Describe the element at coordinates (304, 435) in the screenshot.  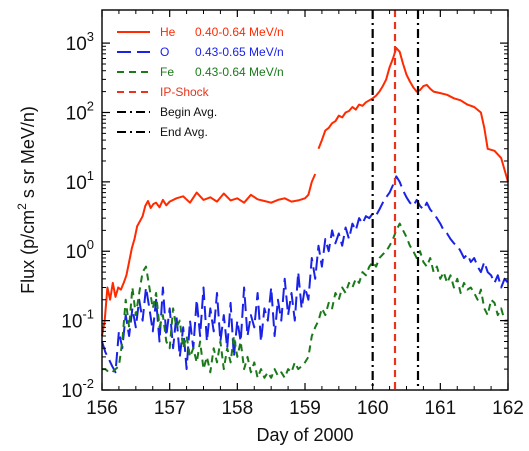
I see `x-axis-title: Day of 2000` at that location.